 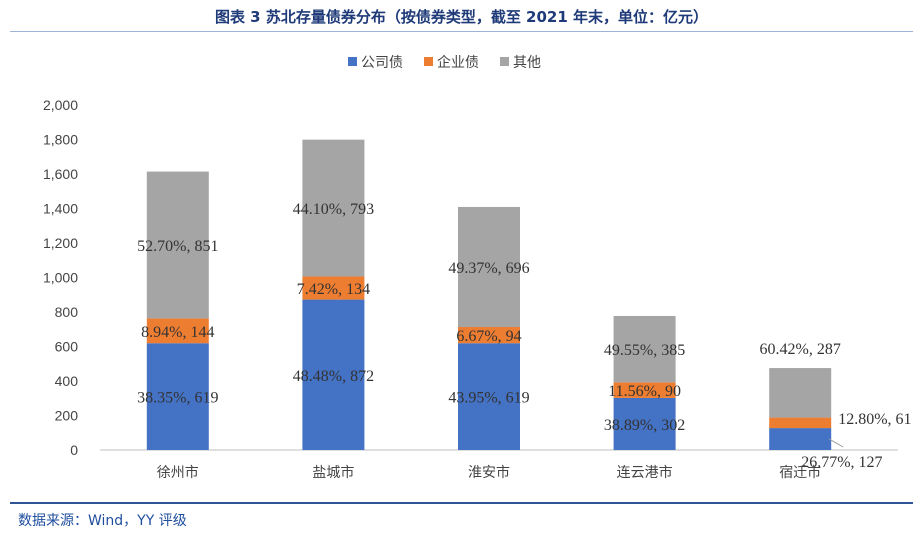 I want to click on y-tick-label: 600, so click(x=67, y=347).